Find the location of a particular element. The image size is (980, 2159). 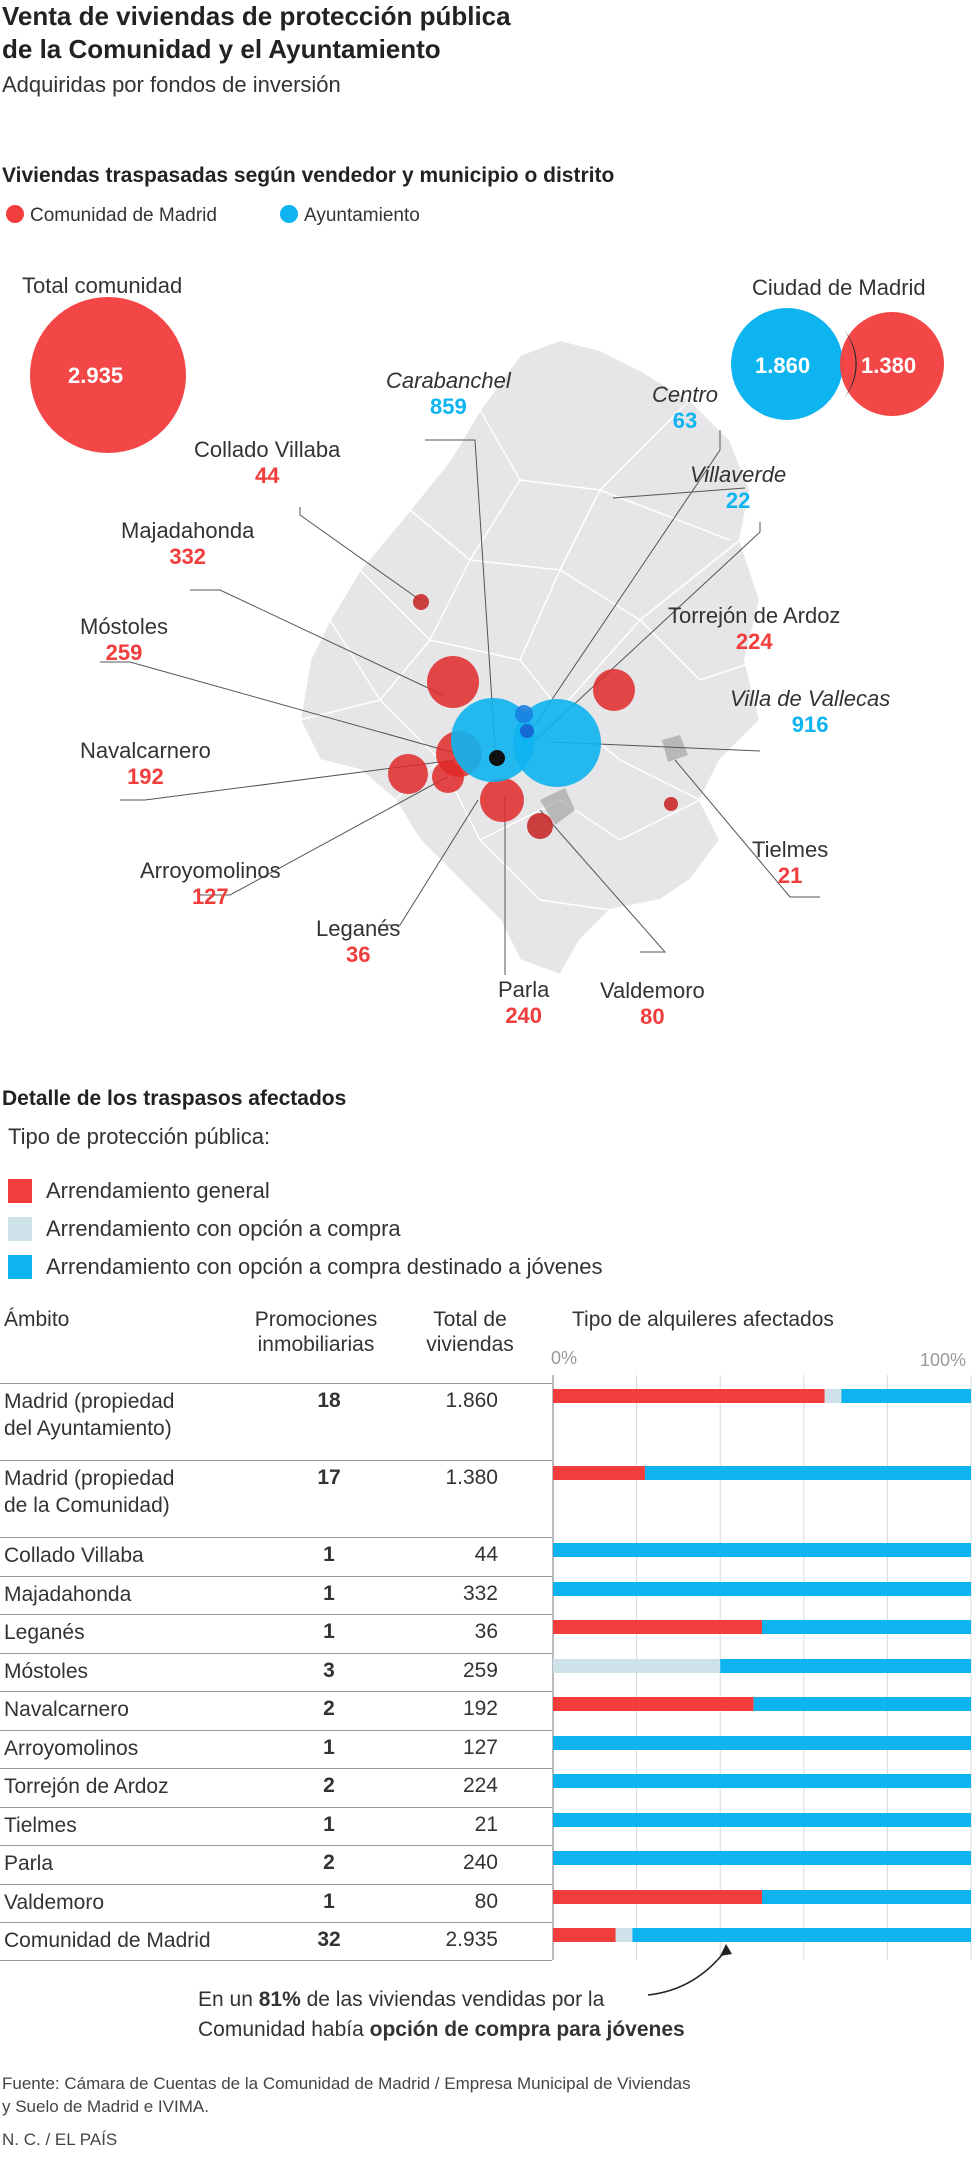

row-ambito: Tielmes is located at coordinates (40, 1825).